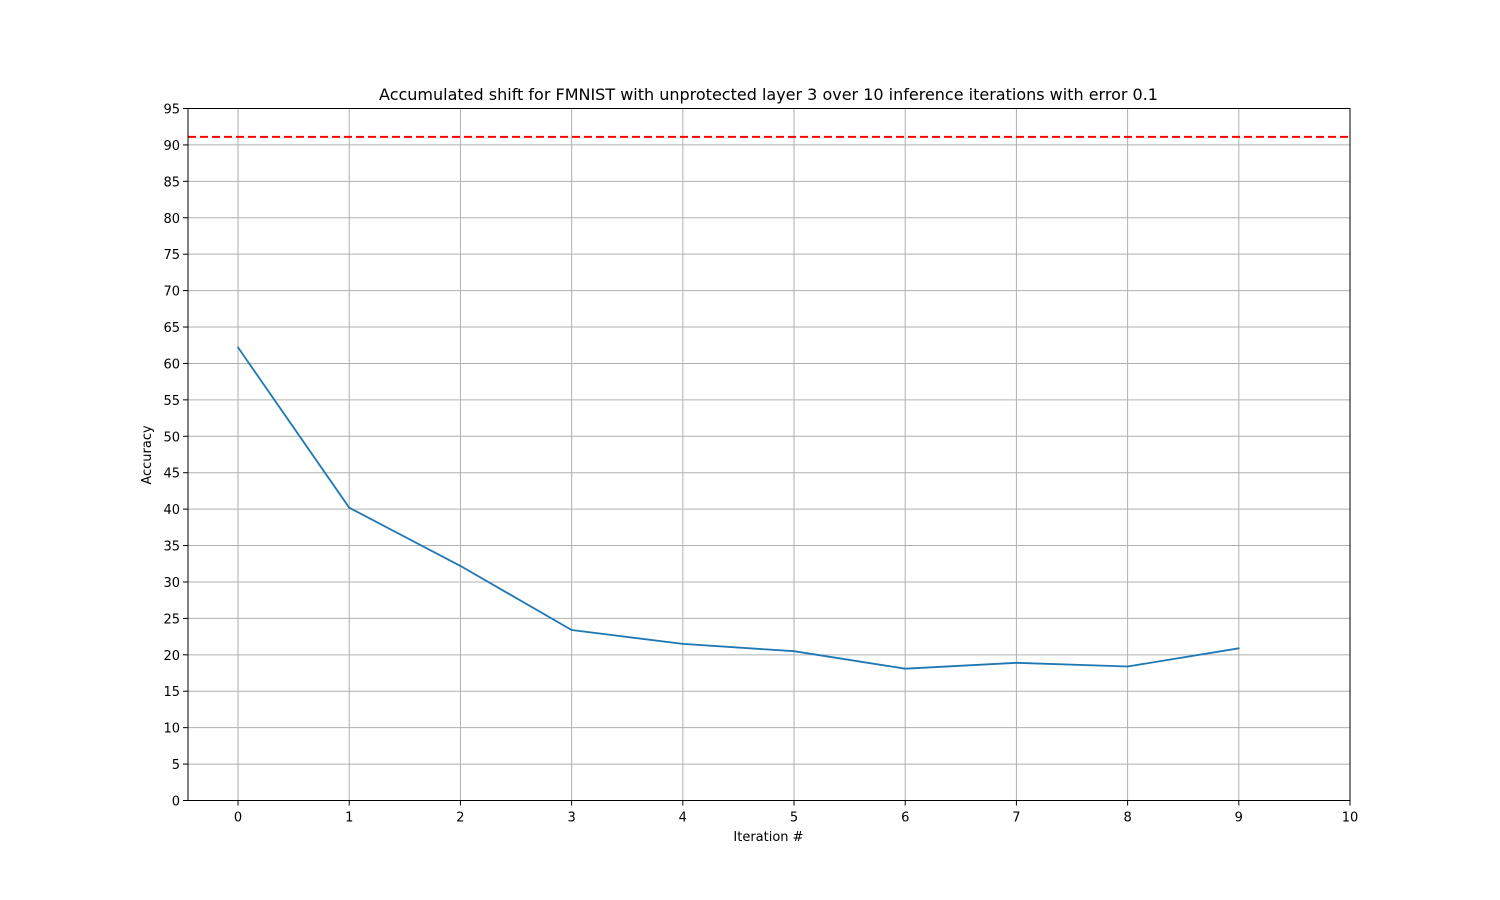 This screenshot has height=900, width=1500. Describe the element at coordinates (171, 474) in the screenshot. I see `y-tick-label: 45` at that location.